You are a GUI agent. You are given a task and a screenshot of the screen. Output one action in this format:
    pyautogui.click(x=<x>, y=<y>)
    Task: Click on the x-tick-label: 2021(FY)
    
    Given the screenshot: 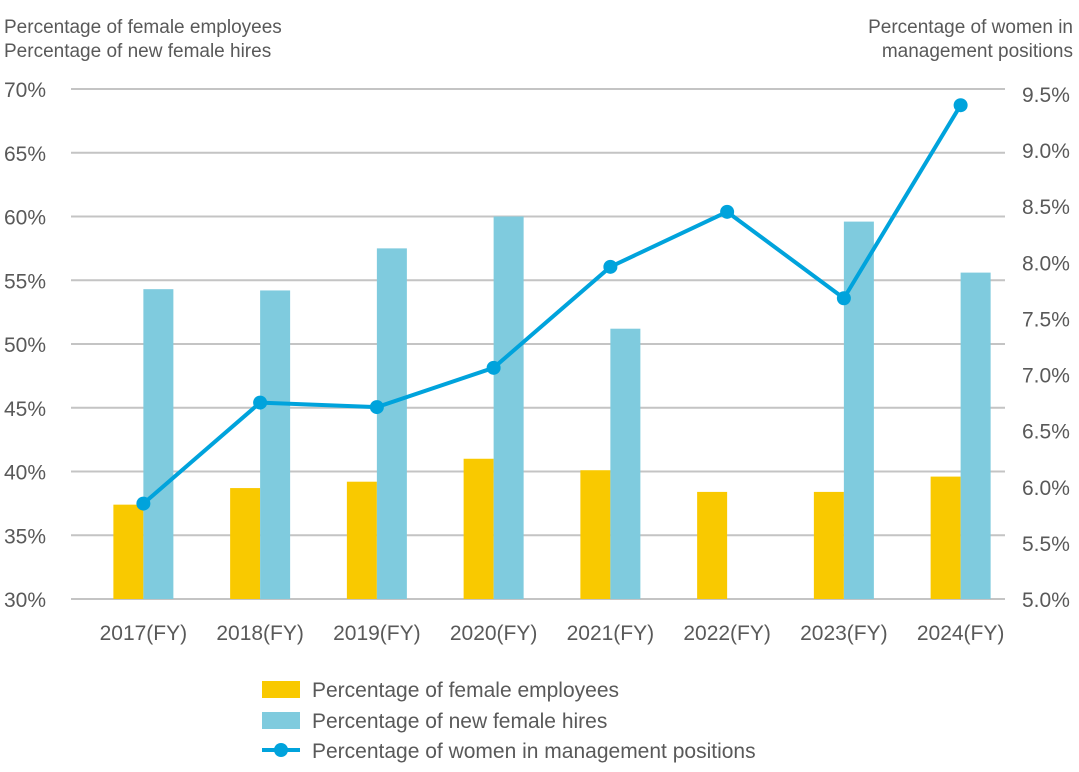 What is the action you would take?
    pyautogui.click(x=611, y=633)
    